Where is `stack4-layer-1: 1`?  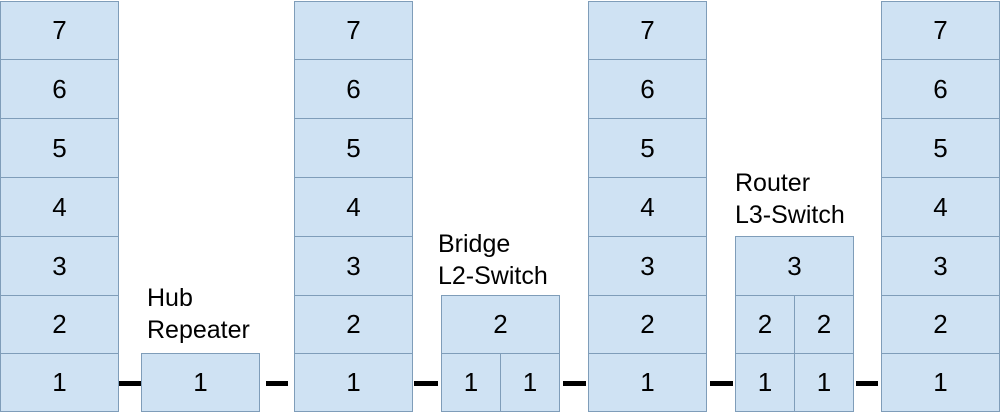
stack4-layer-1: 1 is located at coordinates (940, 382).